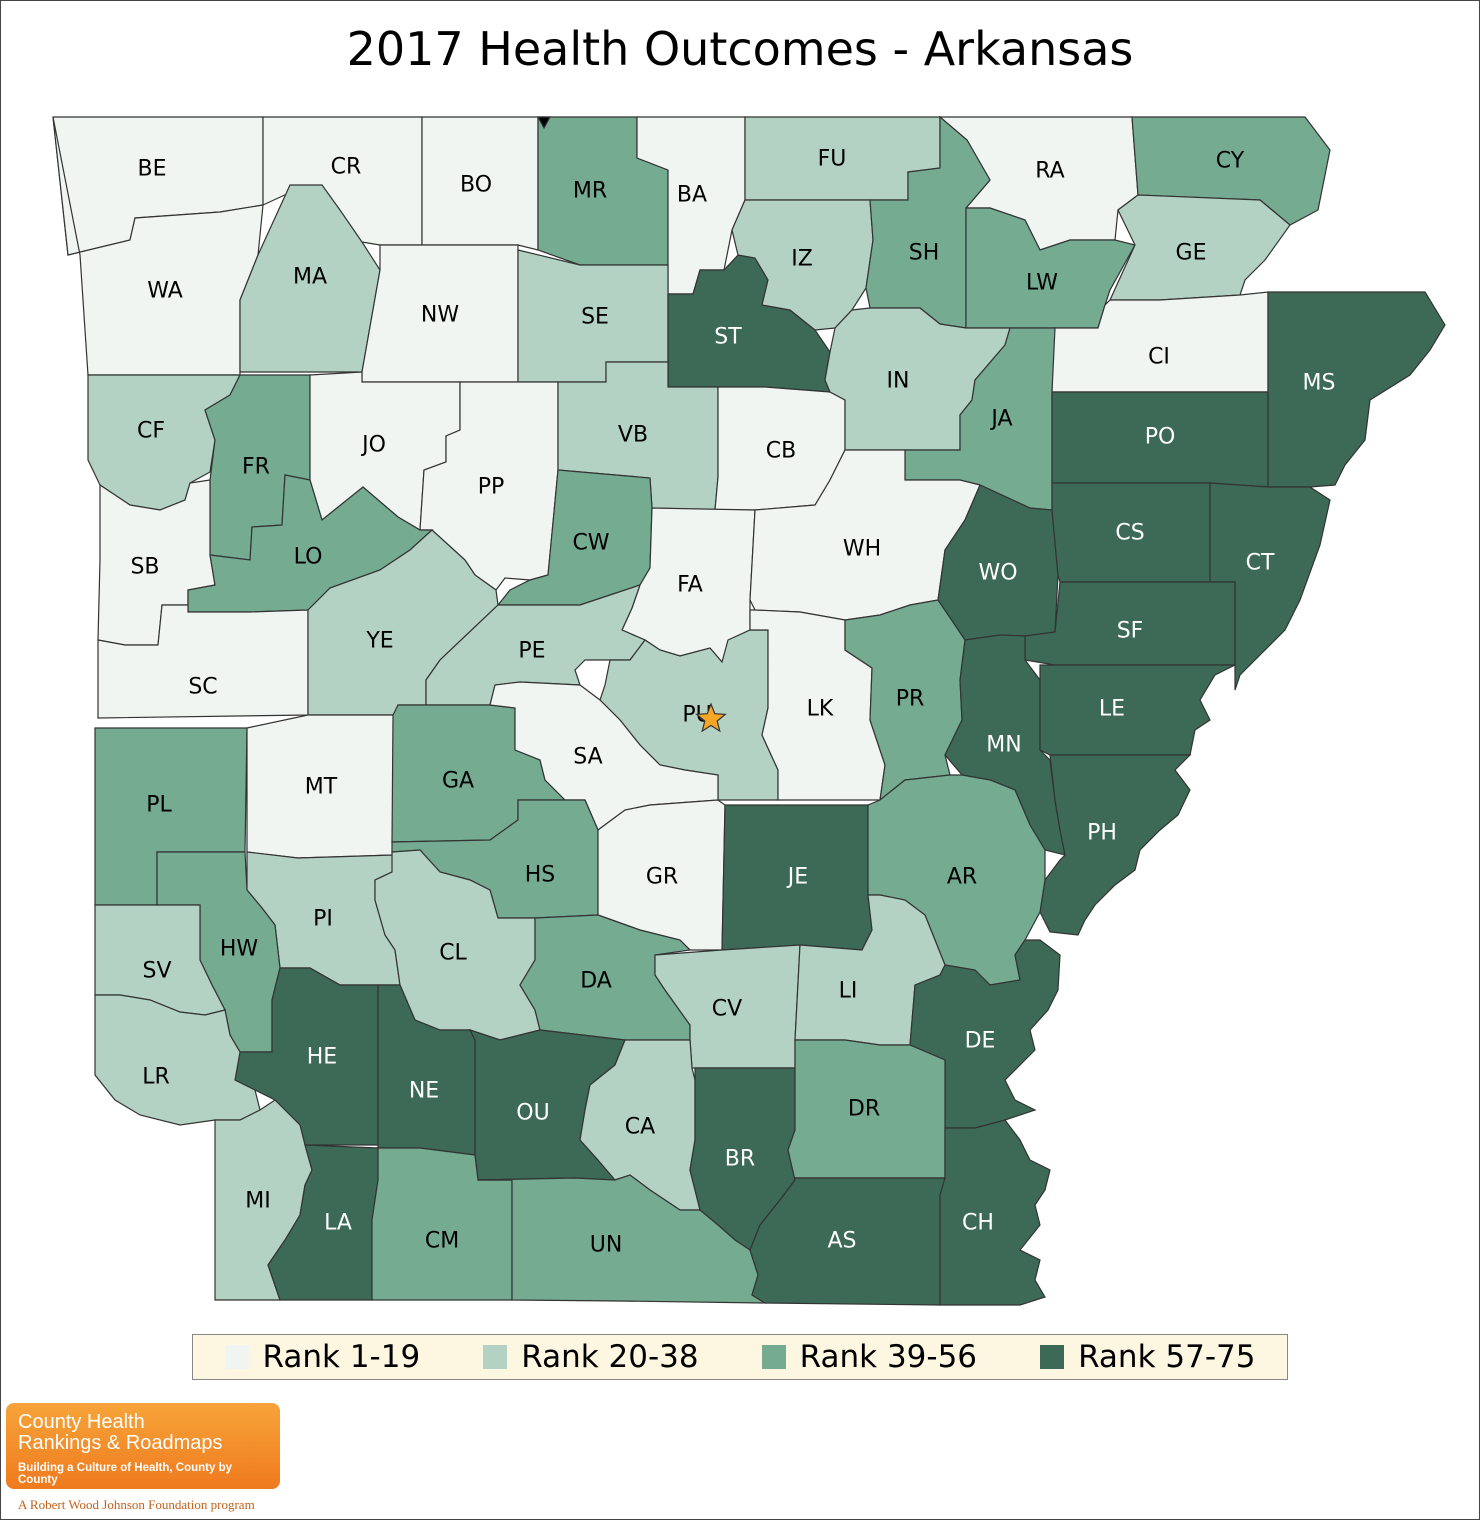 Image resolution: width=1480 pixels, height=1520 pixels. What do you see at coordinates (633, 435) in the screenshot?
I see `county-label-vb: VB` at bounding box center [633, 435].